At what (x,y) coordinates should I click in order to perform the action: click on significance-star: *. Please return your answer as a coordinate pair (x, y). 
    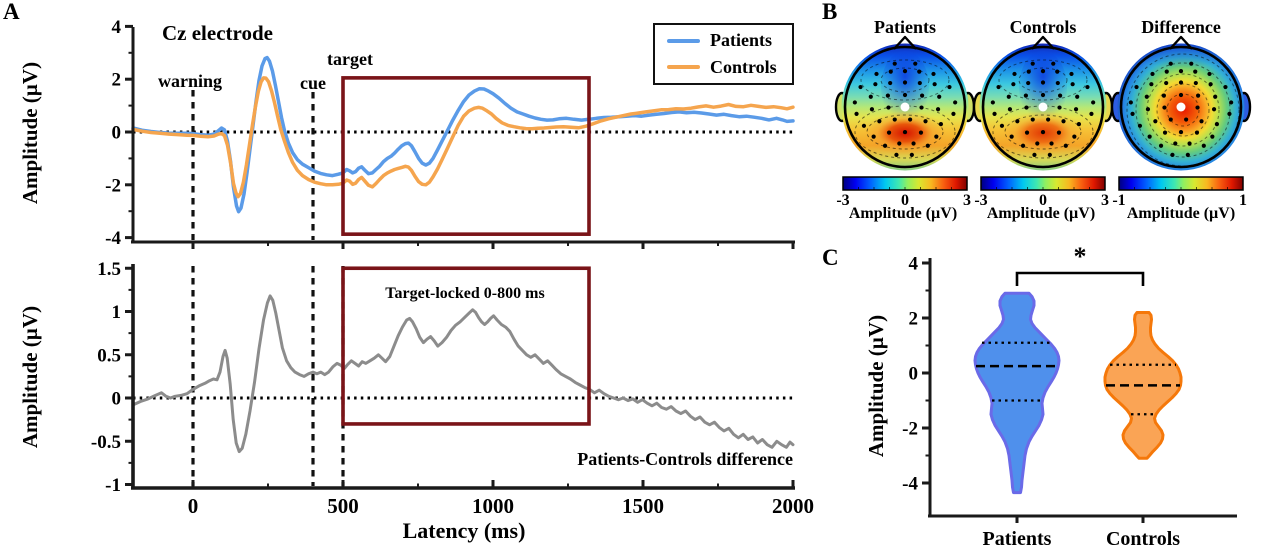
    Looking at the image, I should click on (1080, 256).